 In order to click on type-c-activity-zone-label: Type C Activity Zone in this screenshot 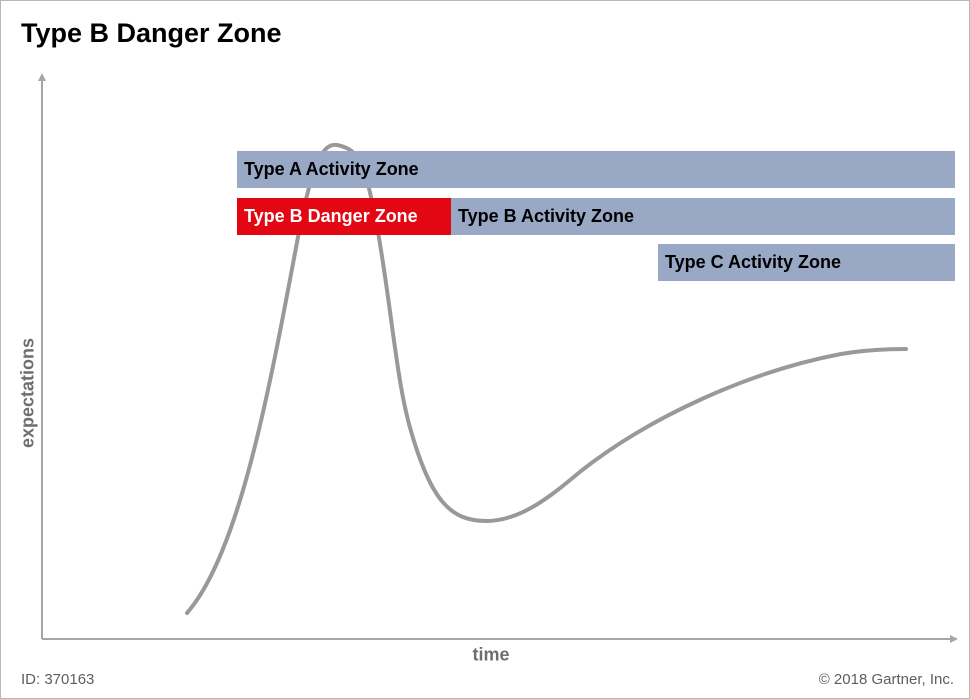, I will do `click(753, 262)`.